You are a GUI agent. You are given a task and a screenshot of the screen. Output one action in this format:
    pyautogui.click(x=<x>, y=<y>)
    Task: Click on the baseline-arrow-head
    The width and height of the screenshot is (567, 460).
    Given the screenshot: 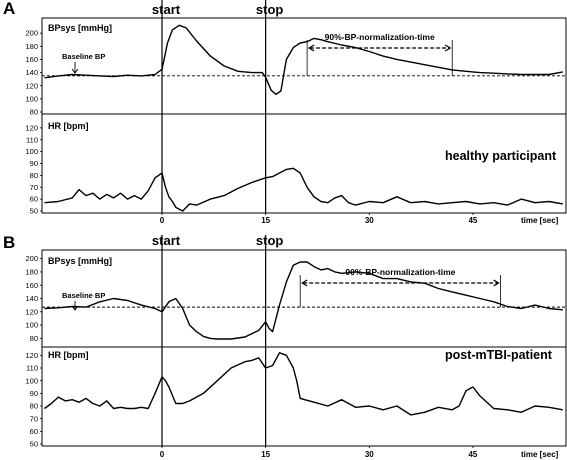 What is the action you would take?
    pyautogui.click(x=75, y=71)
    